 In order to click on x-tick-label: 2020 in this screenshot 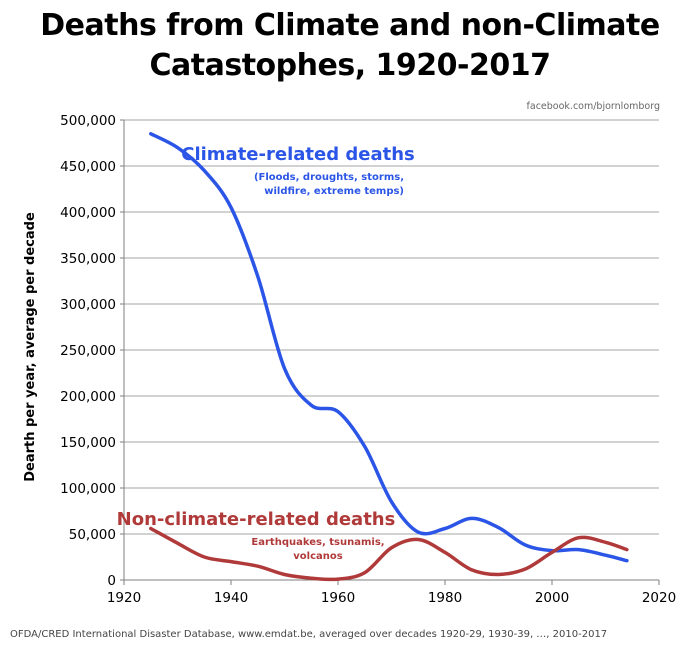, I will do `click(659, 598)`.